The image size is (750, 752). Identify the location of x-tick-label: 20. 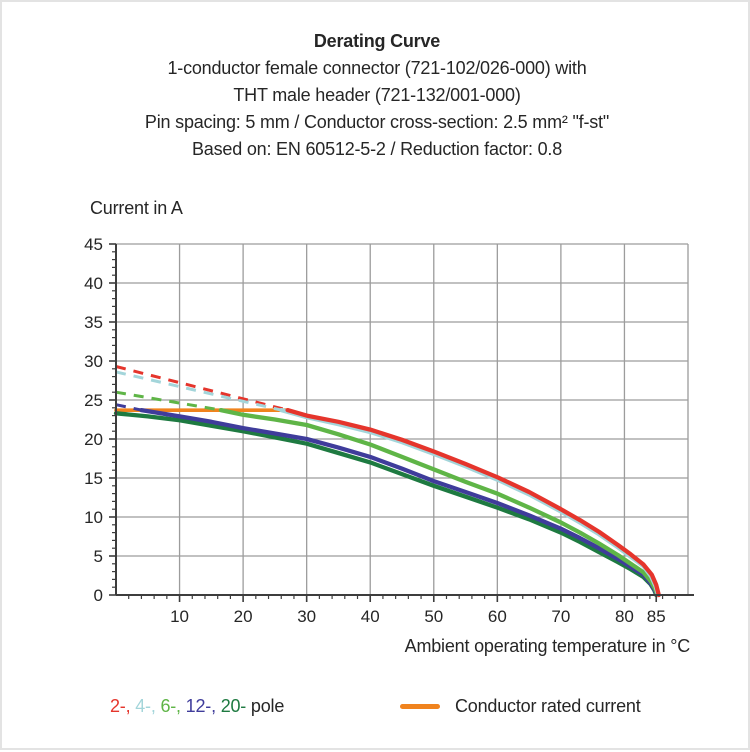
(243, 616).